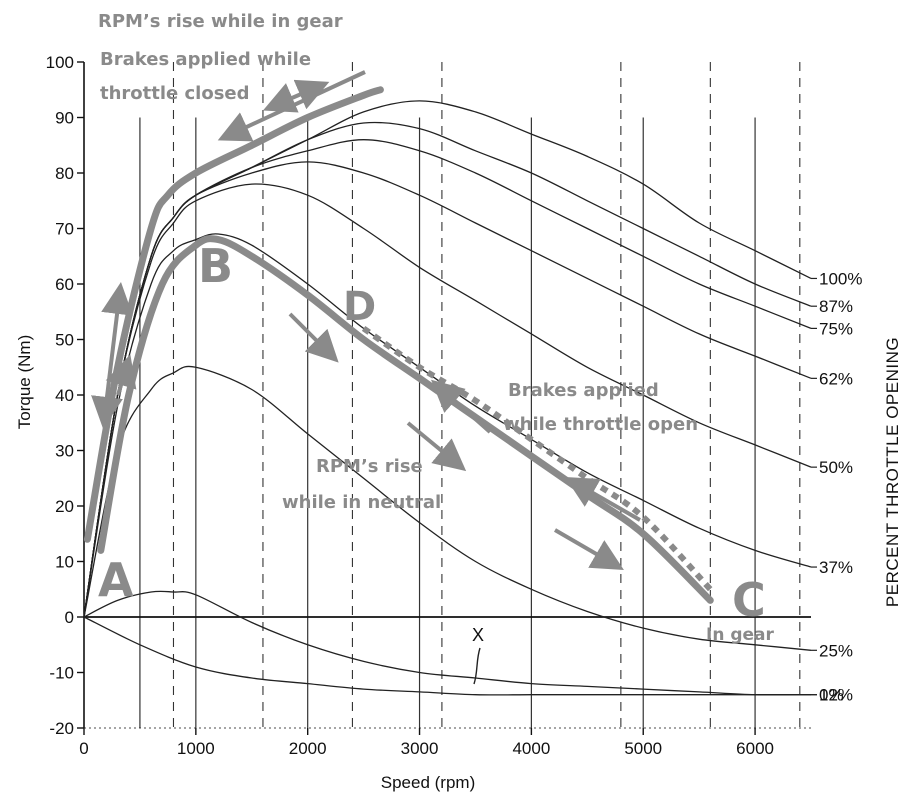 The width and height of the screenshot is (908, 796). I want to click on curve-label: 87%, so click(836, 306).